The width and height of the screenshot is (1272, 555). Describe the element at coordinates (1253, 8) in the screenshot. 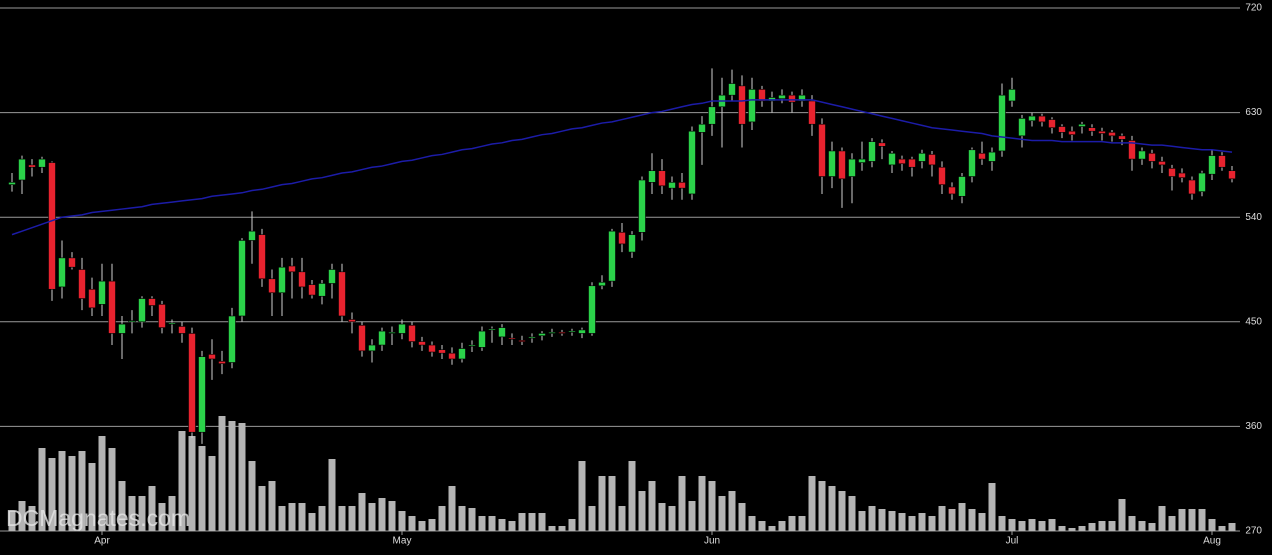

I see `y-tick-label: 720` at that location.